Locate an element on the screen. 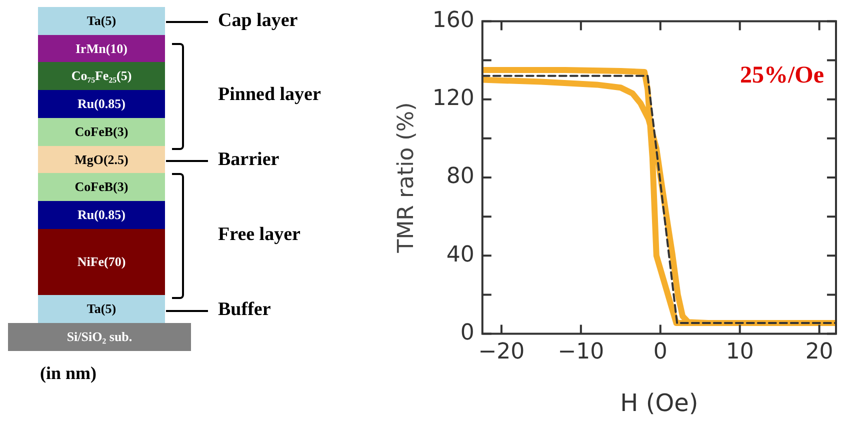  text: IrMn(10) is located at coordinates (101, 48).